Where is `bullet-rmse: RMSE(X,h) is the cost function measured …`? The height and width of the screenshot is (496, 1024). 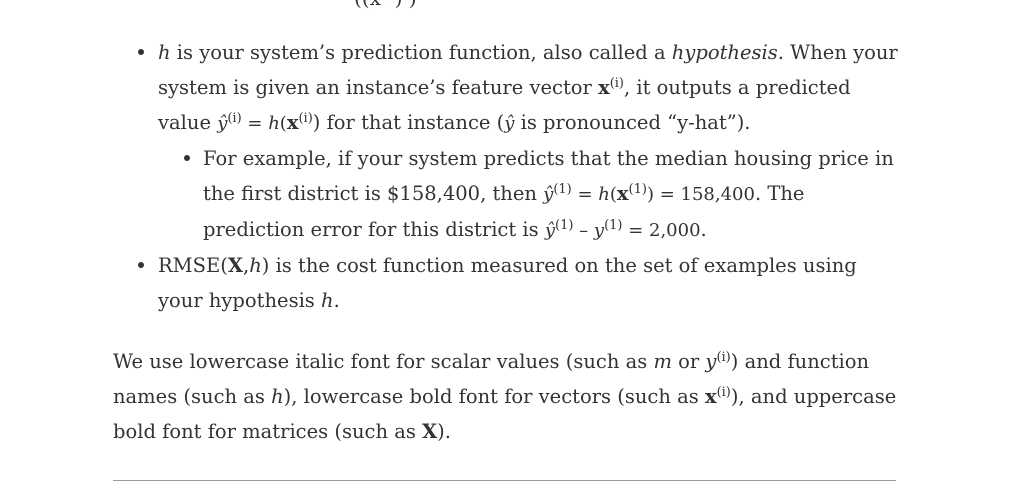
bullet-rmse: RMSE(X,h) is the cost function measured … is located at coordinates (518, 283).